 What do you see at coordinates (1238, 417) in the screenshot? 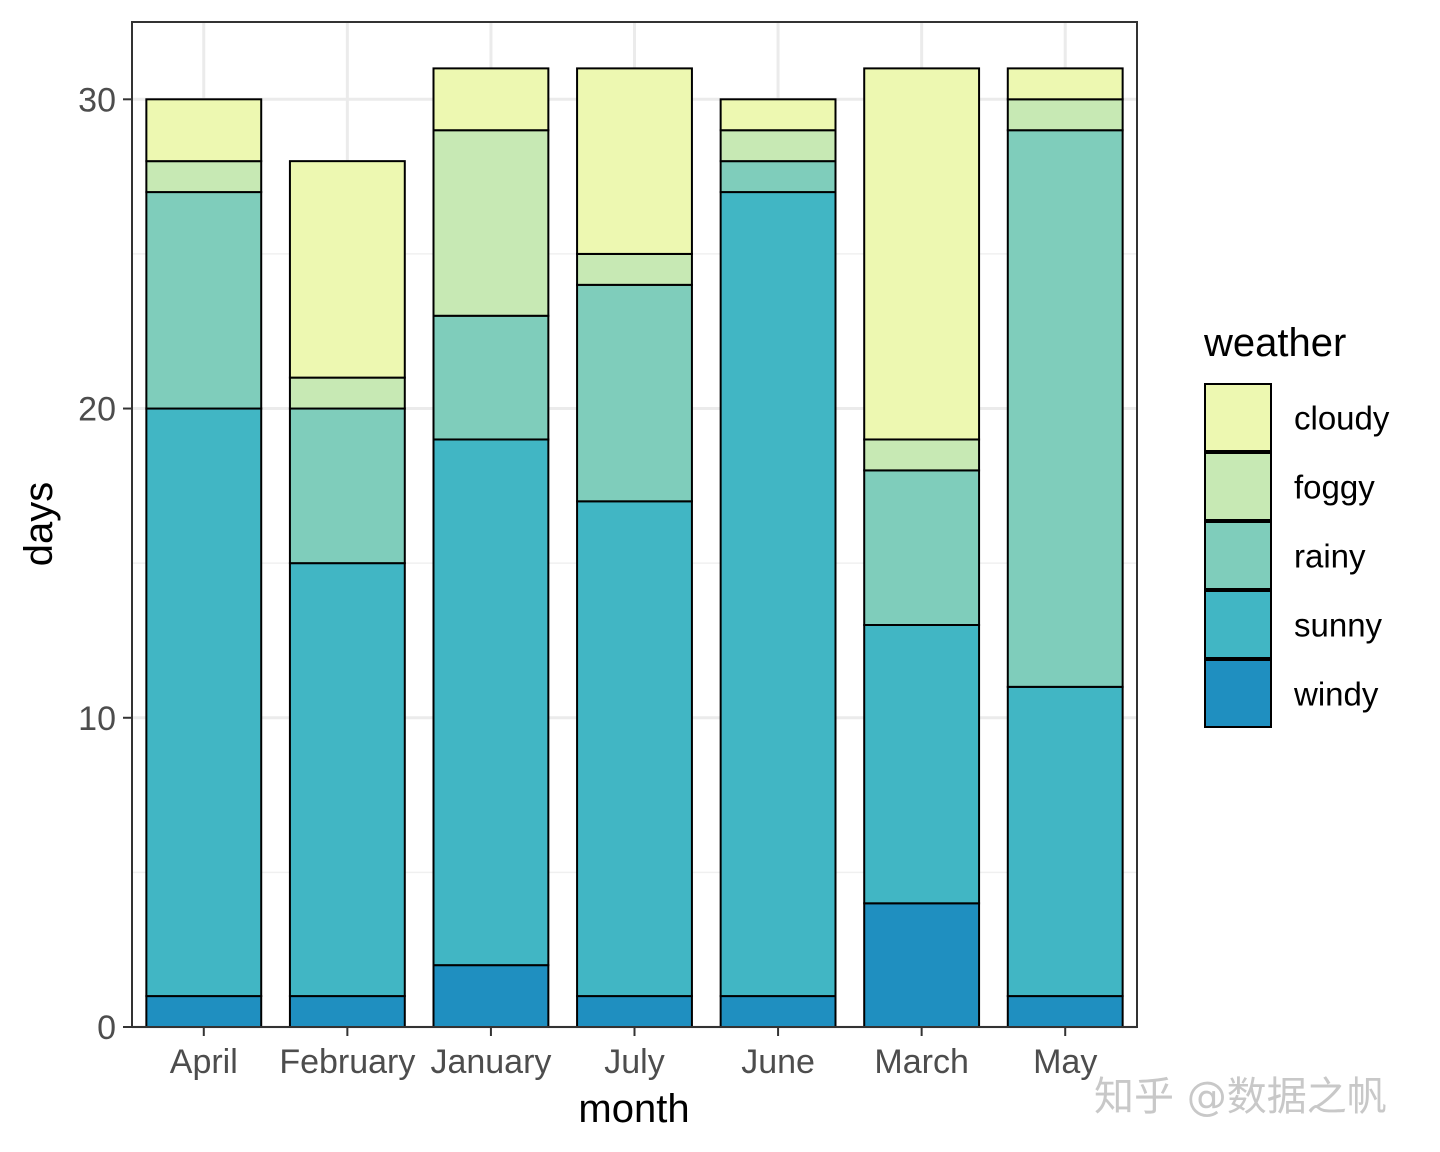
I see `legend-key-cloudy` at bounding box center [1238, 417].